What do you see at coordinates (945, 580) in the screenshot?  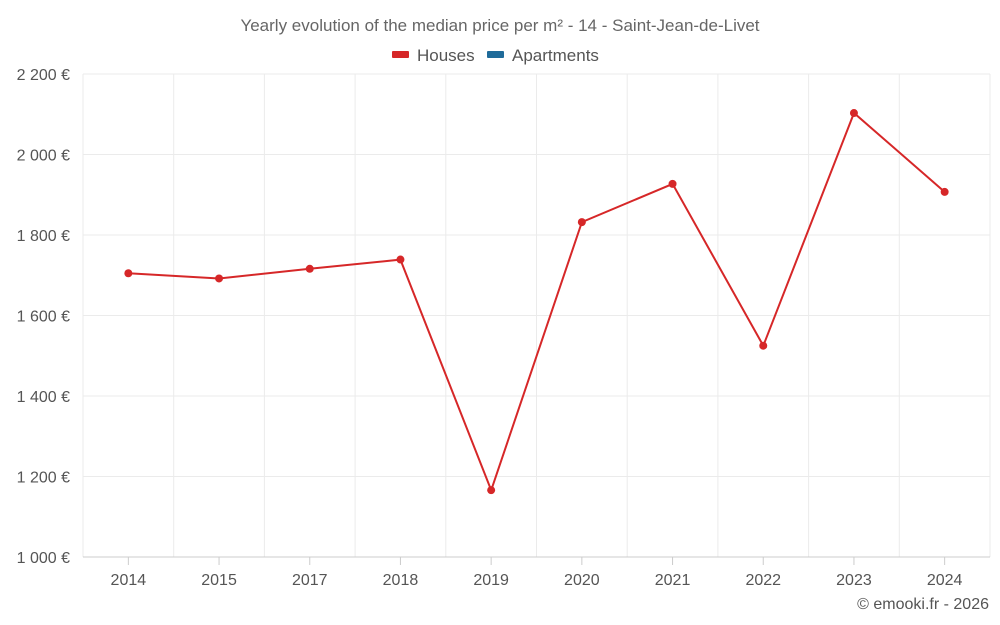 I see `x-tick-label: 2024` at bounding box center [945, 580].